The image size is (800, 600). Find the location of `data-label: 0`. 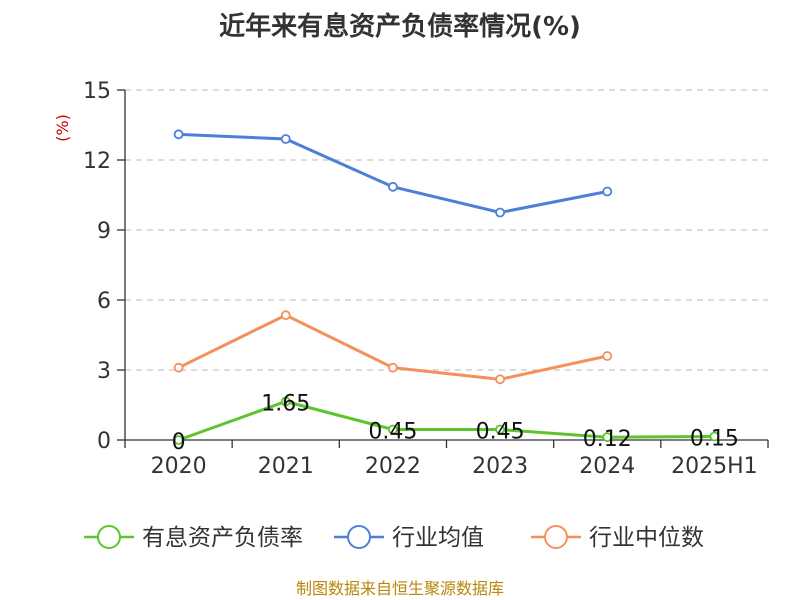

data-label: 0 is located at coordinates (179, 442).